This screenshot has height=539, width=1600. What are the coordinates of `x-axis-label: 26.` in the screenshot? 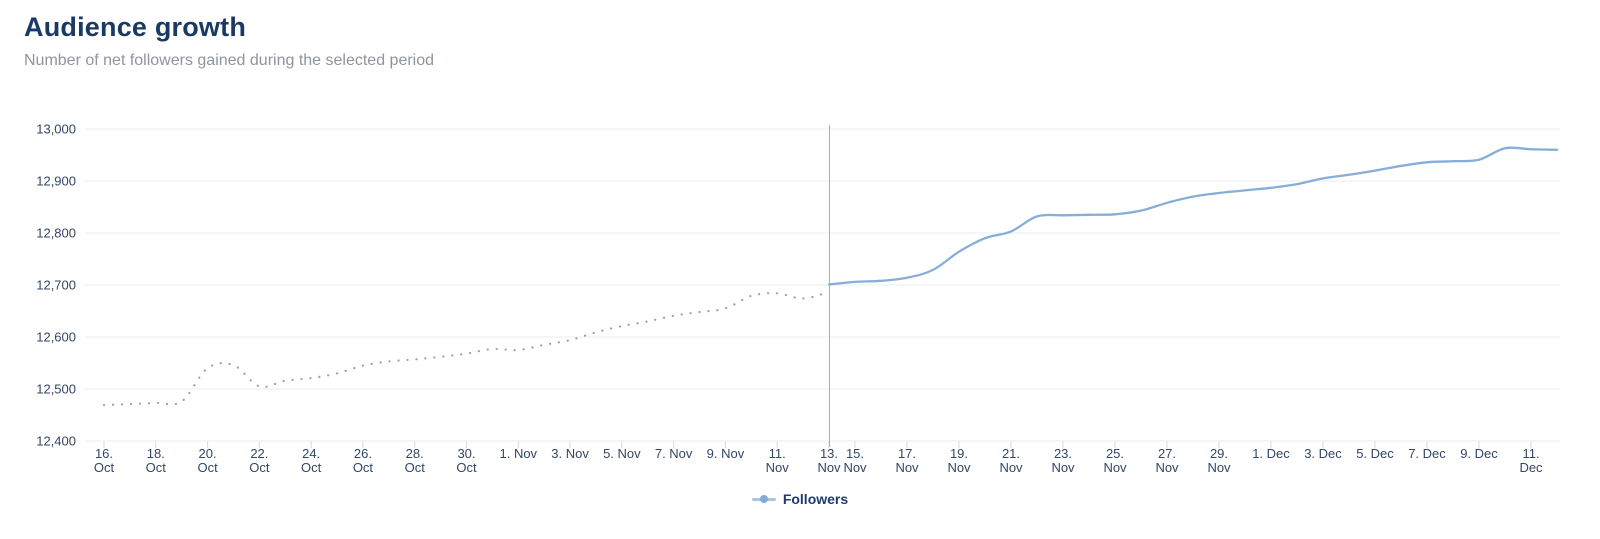 It's located at (363, 453).